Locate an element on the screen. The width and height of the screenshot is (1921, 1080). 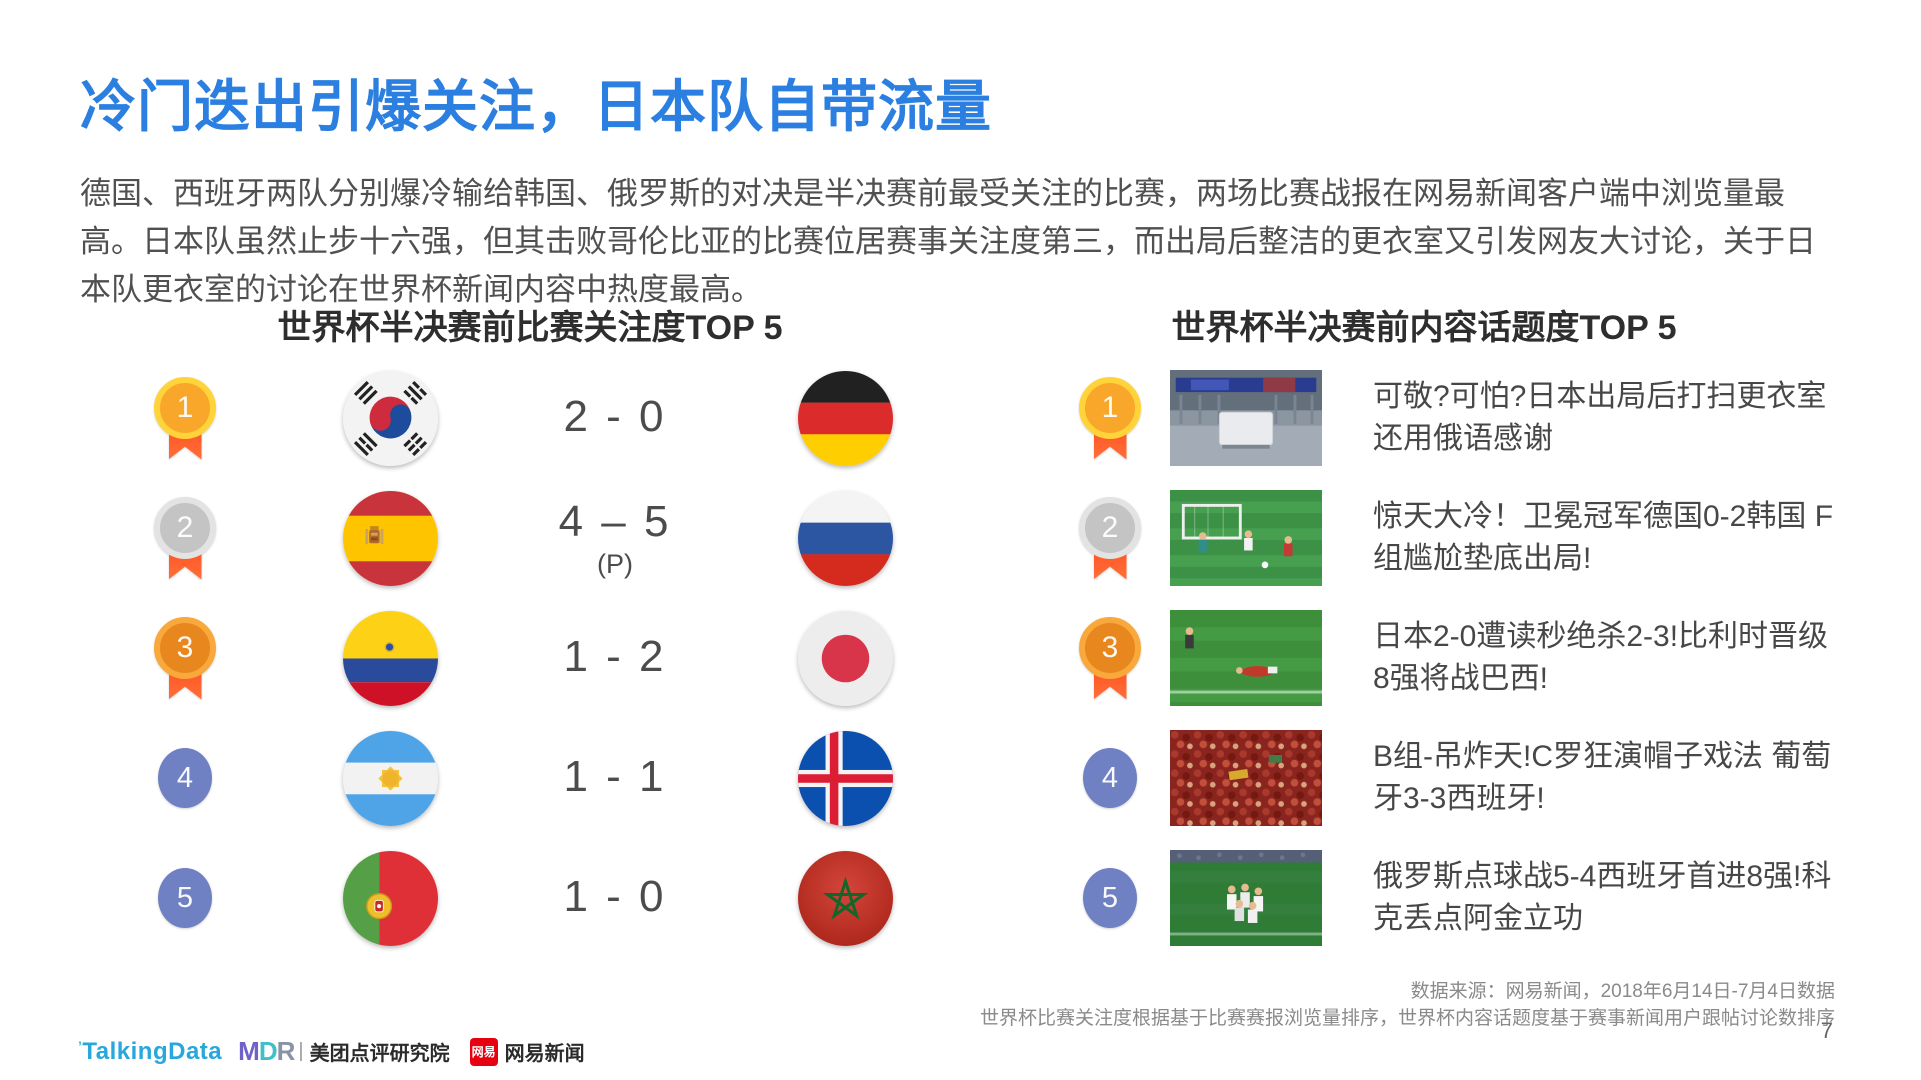
match-row-2: 2 is located at coordinates (530, 538).